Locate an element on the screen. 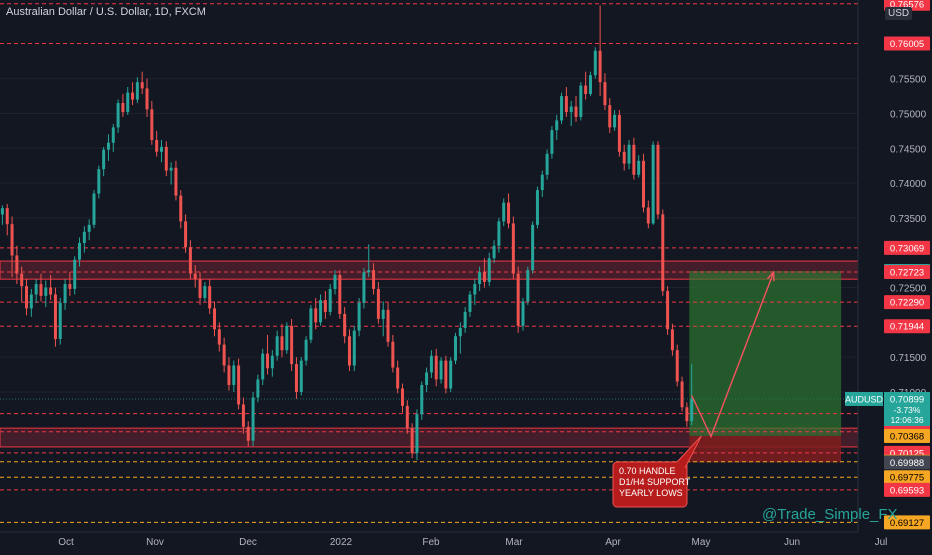 The height and width of the screenshot is (555, 932). price-tick-label: 0.72500 is located at coordinates (908, 289).